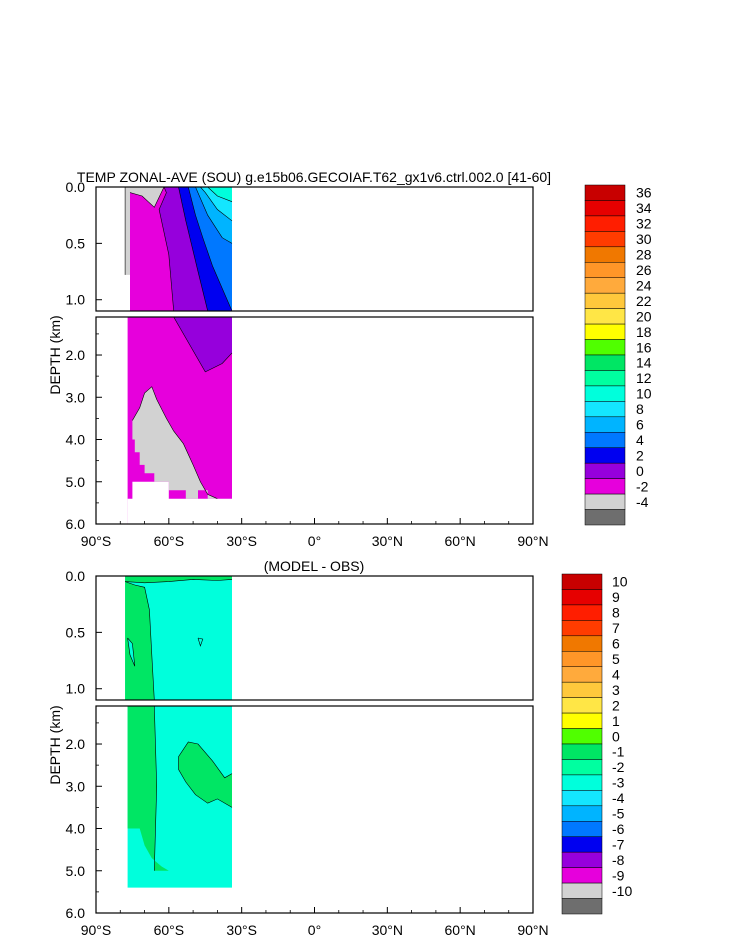 The width and height of the screenshot is (733, 945). I want to click on y-tick-label: 0.5, so click(76, 243).